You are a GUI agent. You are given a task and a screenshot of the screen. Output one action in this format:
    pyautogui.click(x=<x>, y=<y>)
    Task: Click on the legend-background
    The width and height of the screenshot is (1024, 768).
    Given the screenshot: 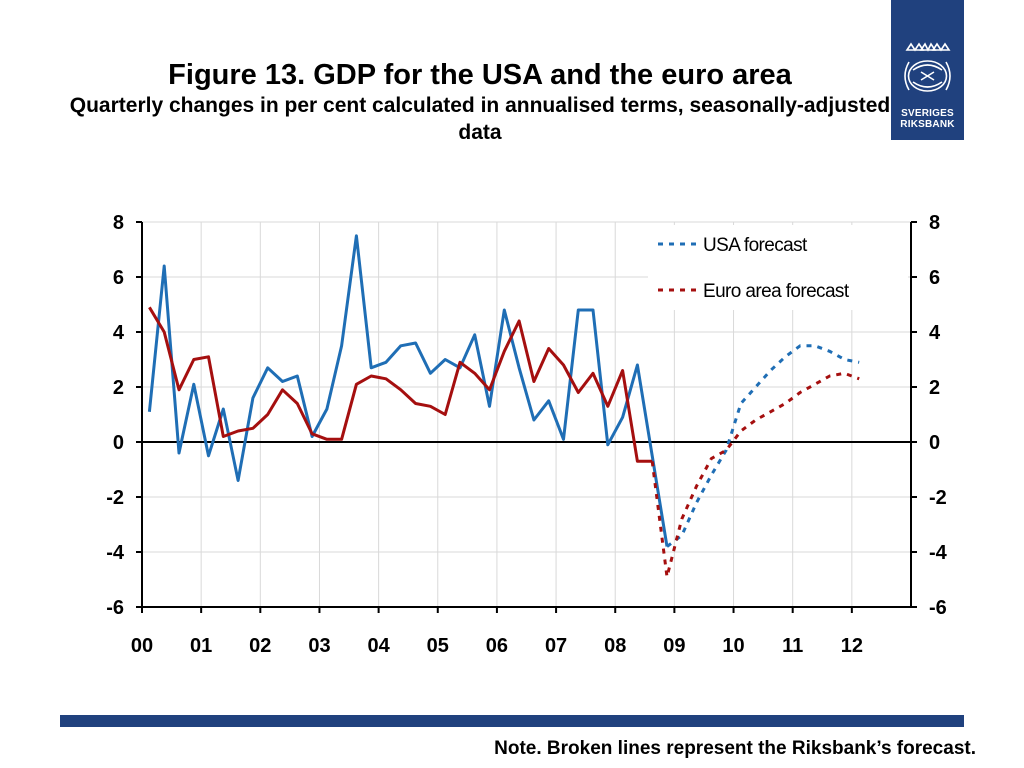 What is the action you would take?
    pyautogui.click(x=778, y=267)
    